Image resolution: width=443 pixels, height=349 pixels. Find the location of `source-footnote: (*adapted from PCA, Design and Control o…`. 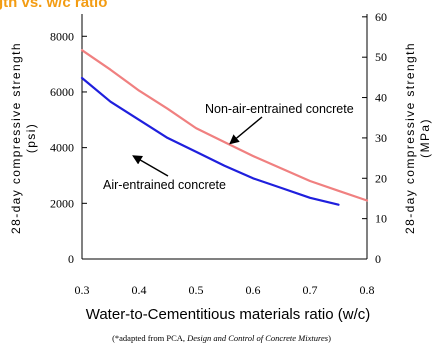

source-footnote: (*adapted from PCA, Design and Control o… is located at coordinates (221, 338).